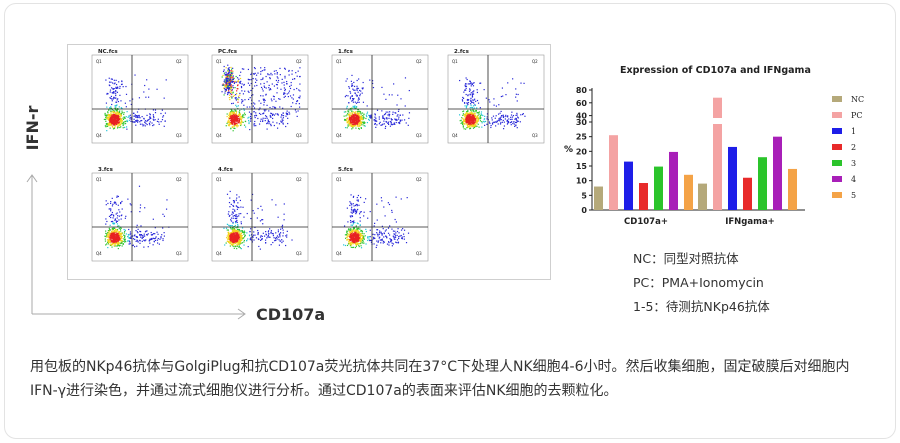  I want to click on flow-plot: Q1 Q2 Q4 Q3 5.fcs, so click(375, 221).